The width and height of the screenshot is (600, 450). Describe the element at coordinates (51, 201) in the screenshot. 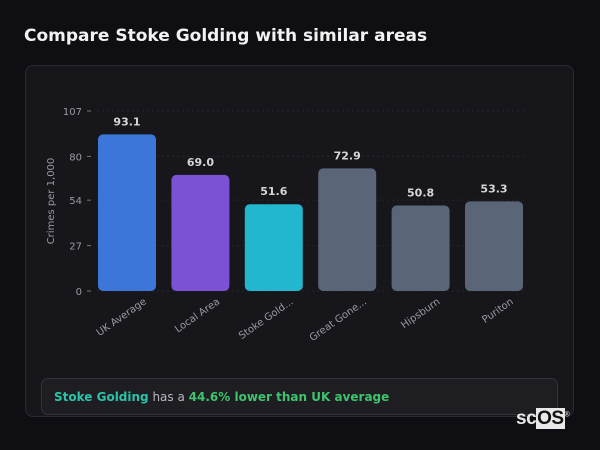

I see `y-axis-label: Crimes per 1,000` at that location.